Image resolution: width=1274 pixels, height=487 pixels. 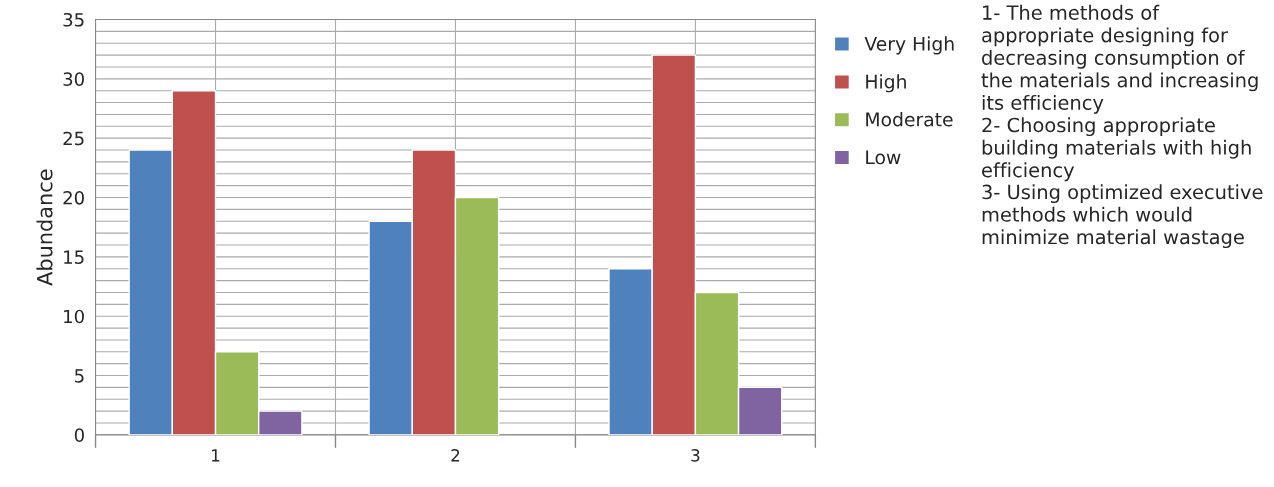 I want to click on y-tick-label: 15, so click(x=74, y=257).